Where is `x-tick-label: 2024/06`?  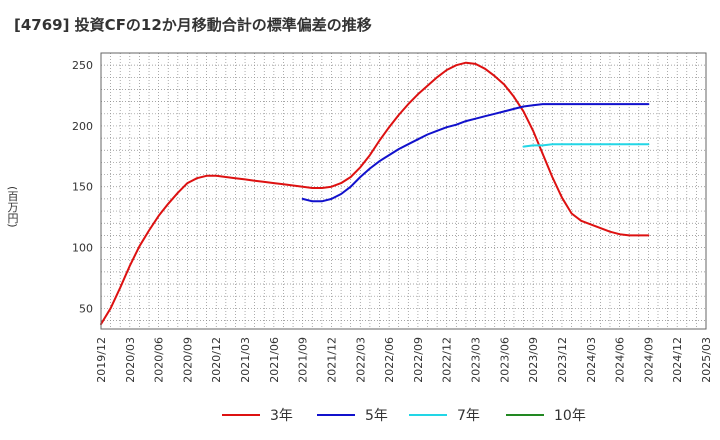
x-tick-label: 2024/06 is located at coordinates (620, 360).